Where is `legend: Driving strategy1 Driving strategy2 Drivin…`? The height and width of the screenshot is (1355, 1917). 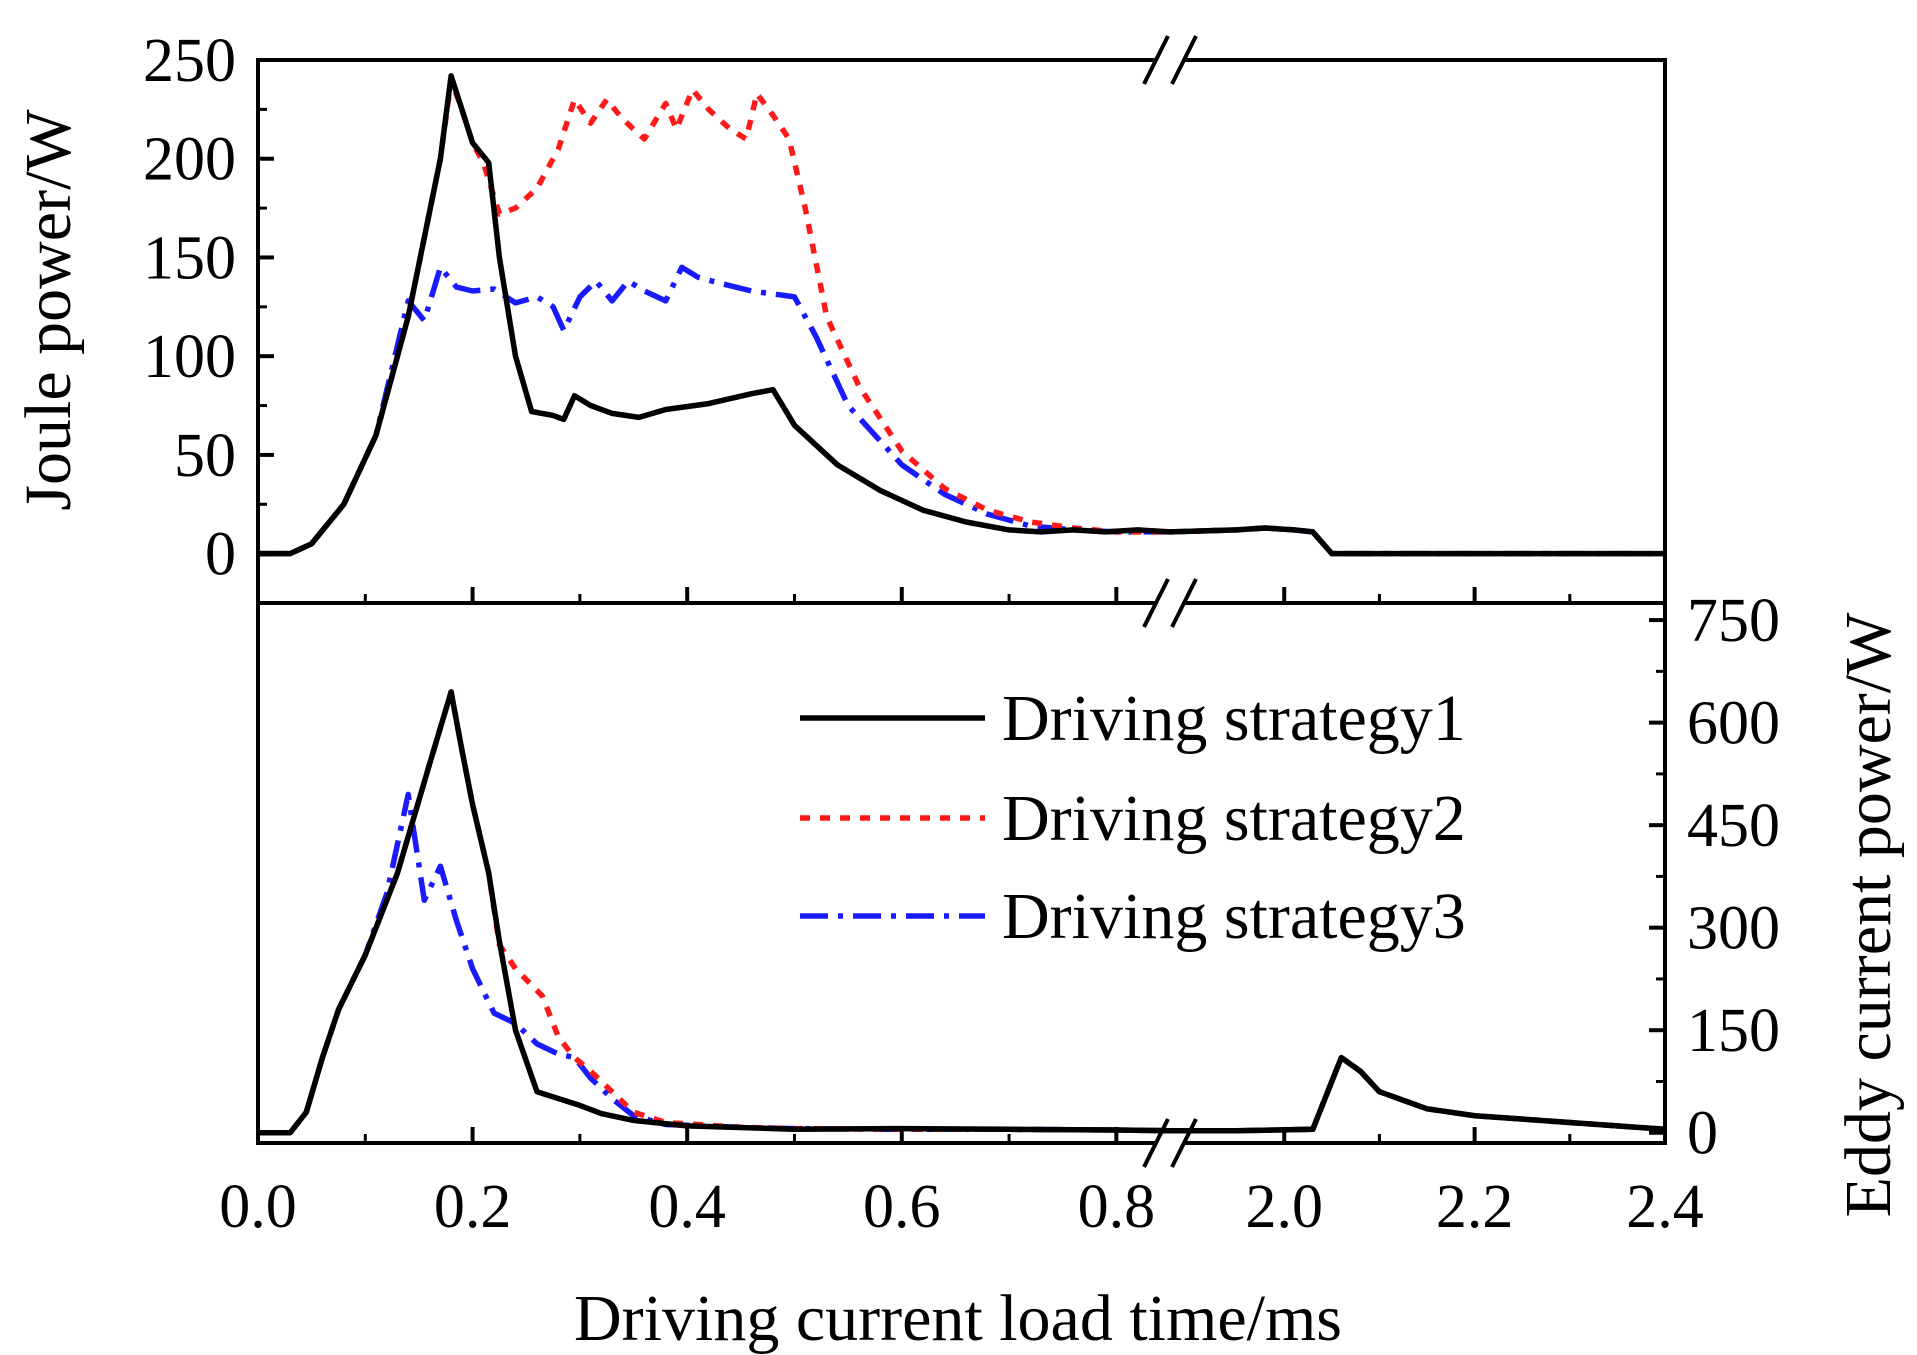 legend: Driving strategy1 Driving strategy2 Drivin… is located at coordinates (1133, 817).